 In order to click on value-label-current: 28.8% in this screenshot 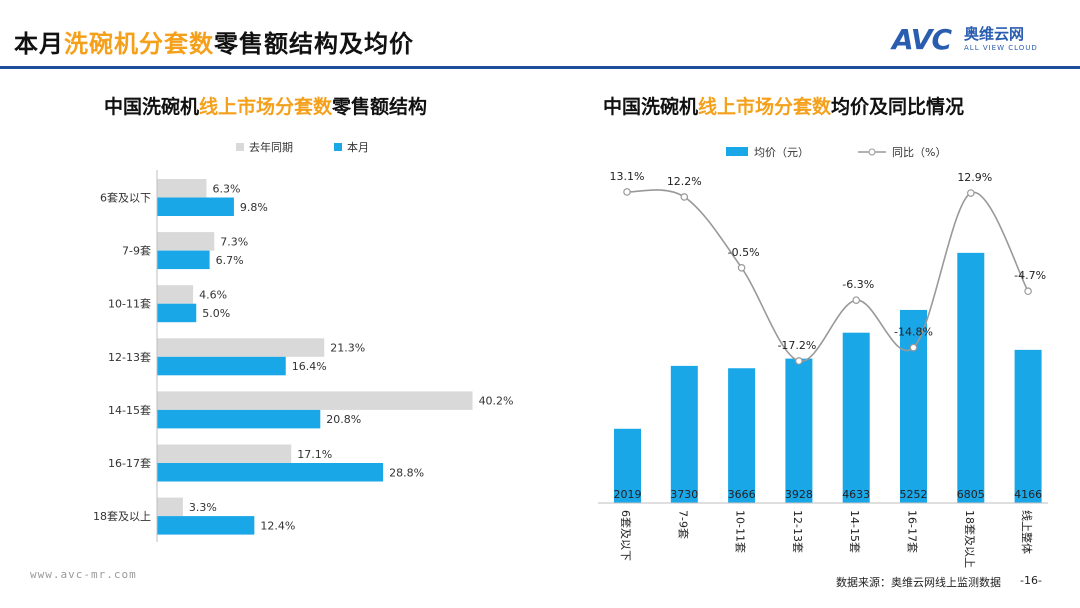, I will do `click(406, 472)`.